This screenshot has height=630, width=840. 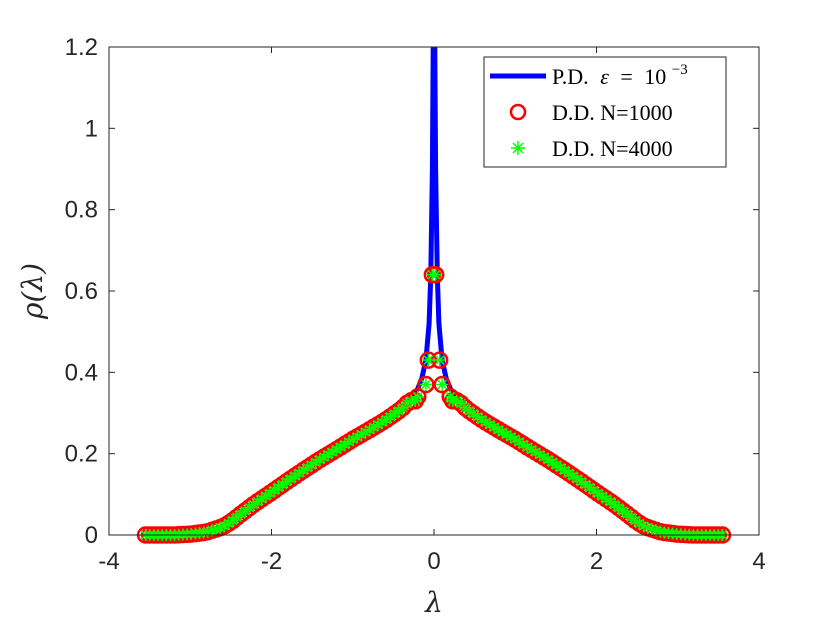 I want to click on legend-pd-epsilon: ε, so click(x=604, y=76).